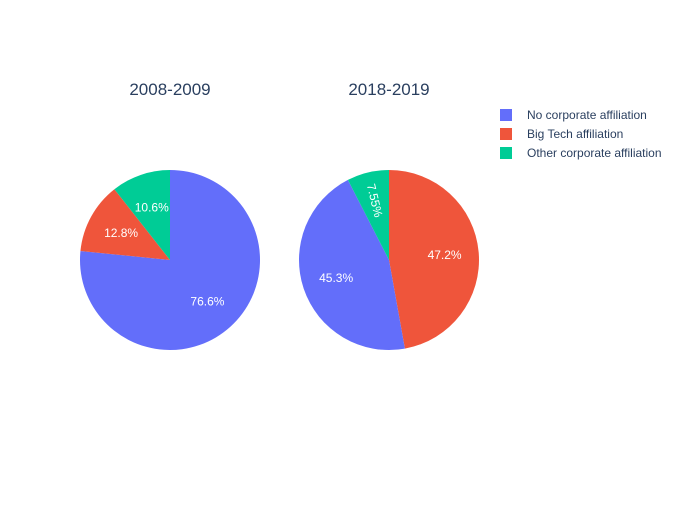  What do you see at coordinates (336, 278) in the screenshot?
I see `pie-slice-label: 45.3%` at bounding box center [336, 278].